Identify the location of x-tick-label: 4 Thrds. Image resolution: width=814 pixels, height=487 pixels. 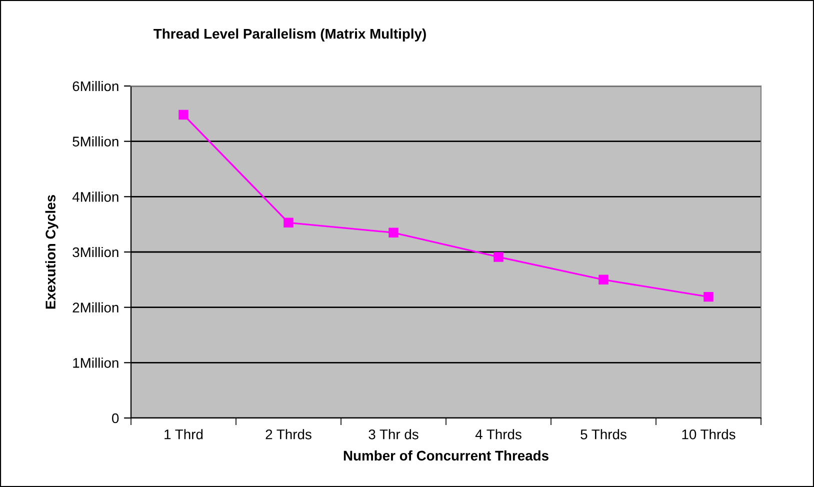
(498, 434).